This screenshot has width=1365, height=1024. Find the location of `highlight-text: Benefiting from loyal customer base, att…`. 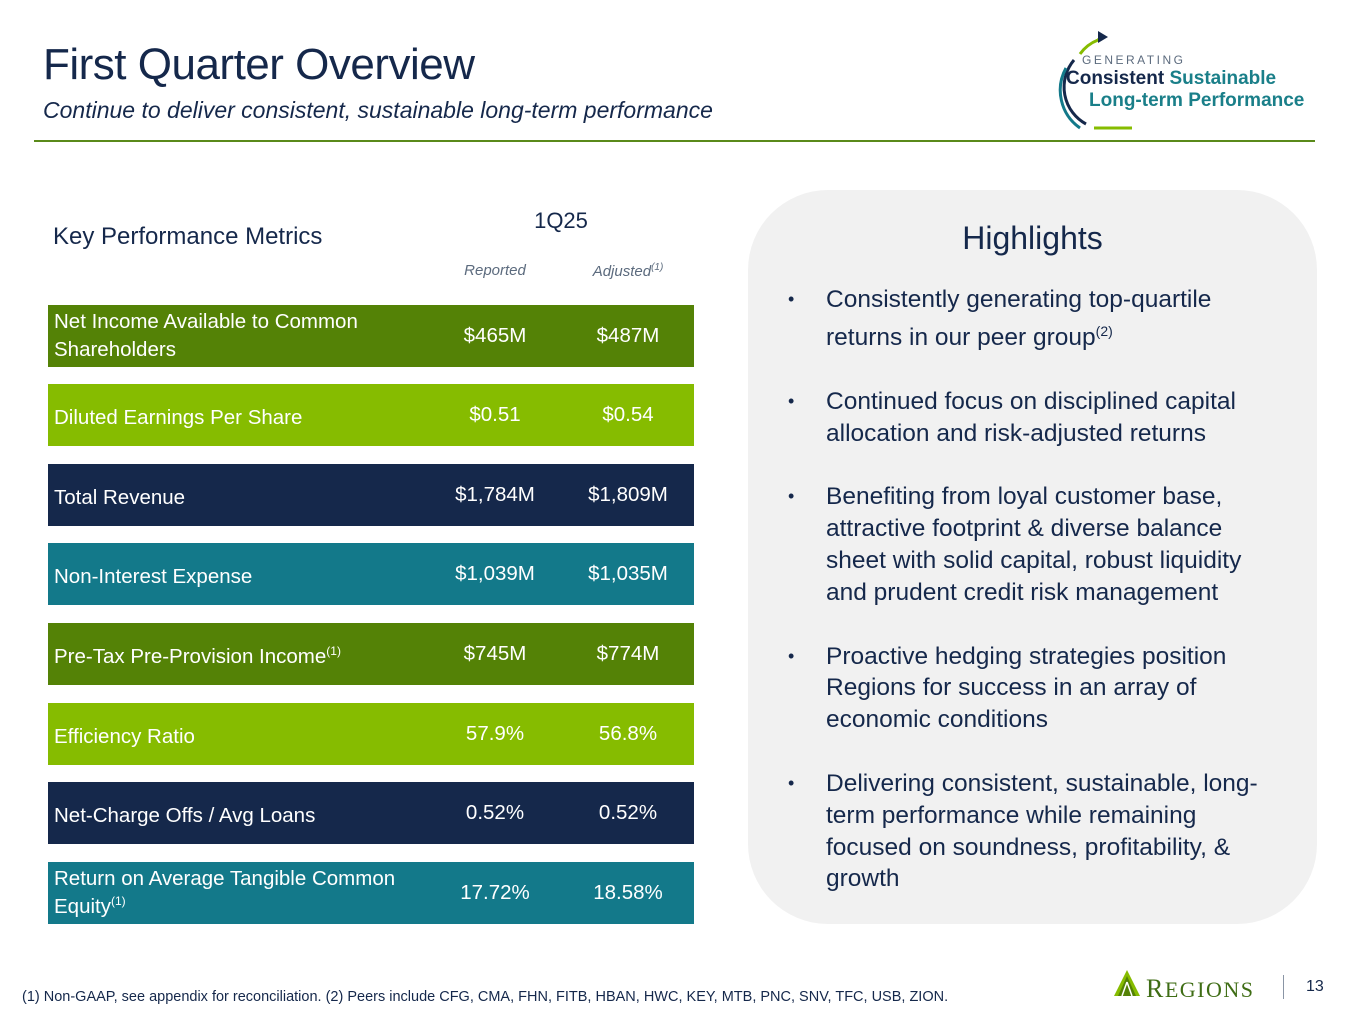

highlight-text: Benefiting from loyal customer base, att… is located at coordinates (1034, 544).